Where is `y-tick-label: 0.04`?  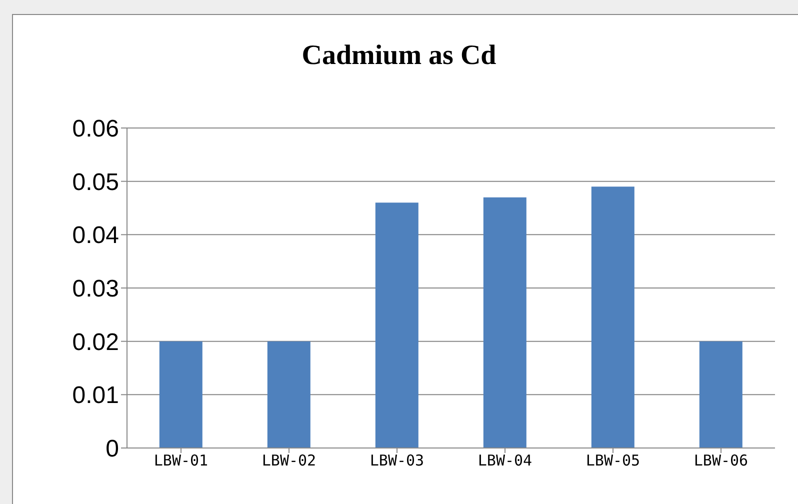 y-tick-label: 0.04 is located at coordinates (95, 236).